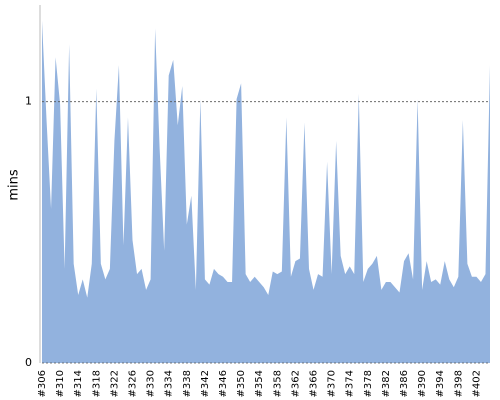 This screenshot has width=500, height=400. I want to click on y-tick-label: 0, so click(28, 362).